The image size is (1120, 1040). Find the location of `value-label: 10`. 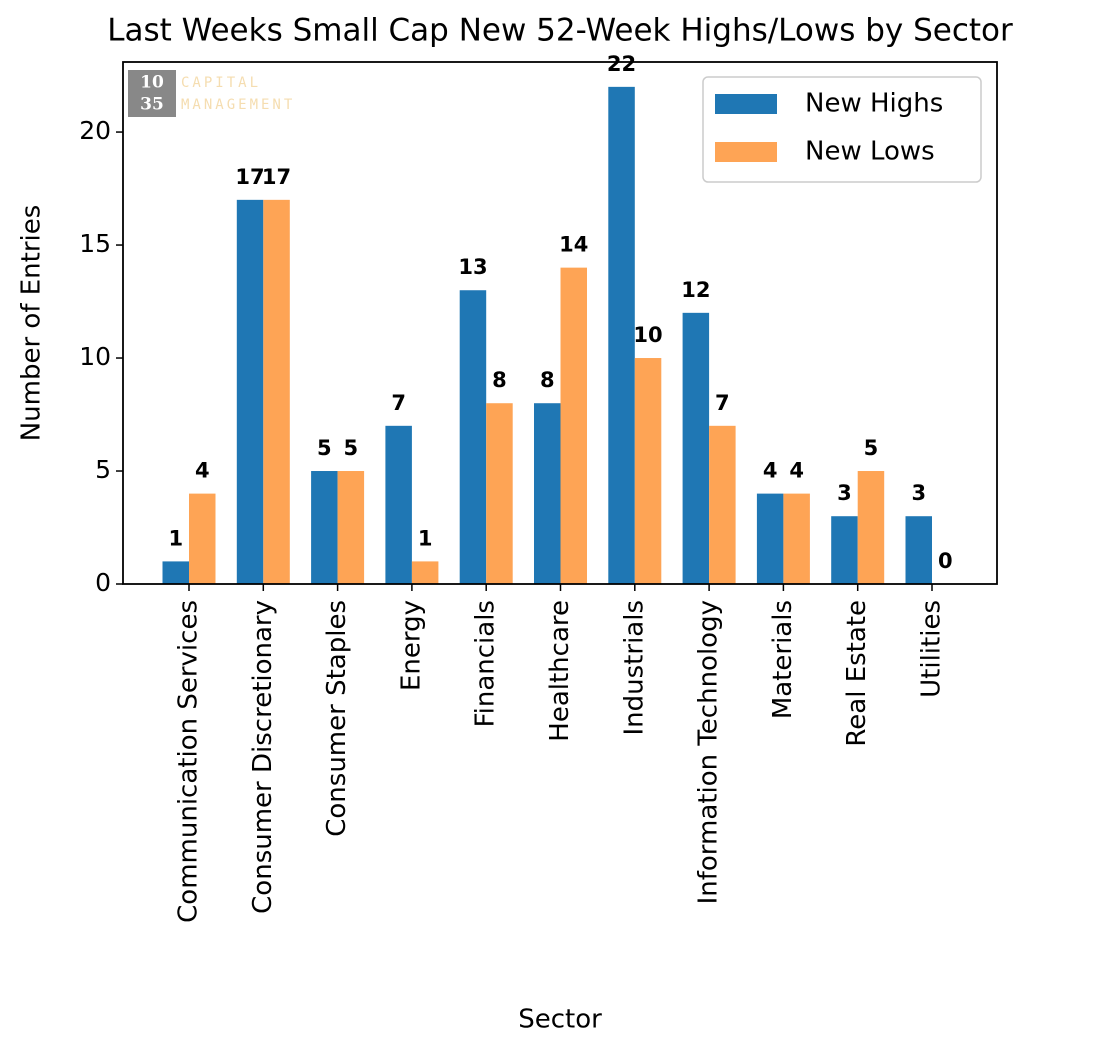

value-label: 10 is located at coordinates (647, 335).